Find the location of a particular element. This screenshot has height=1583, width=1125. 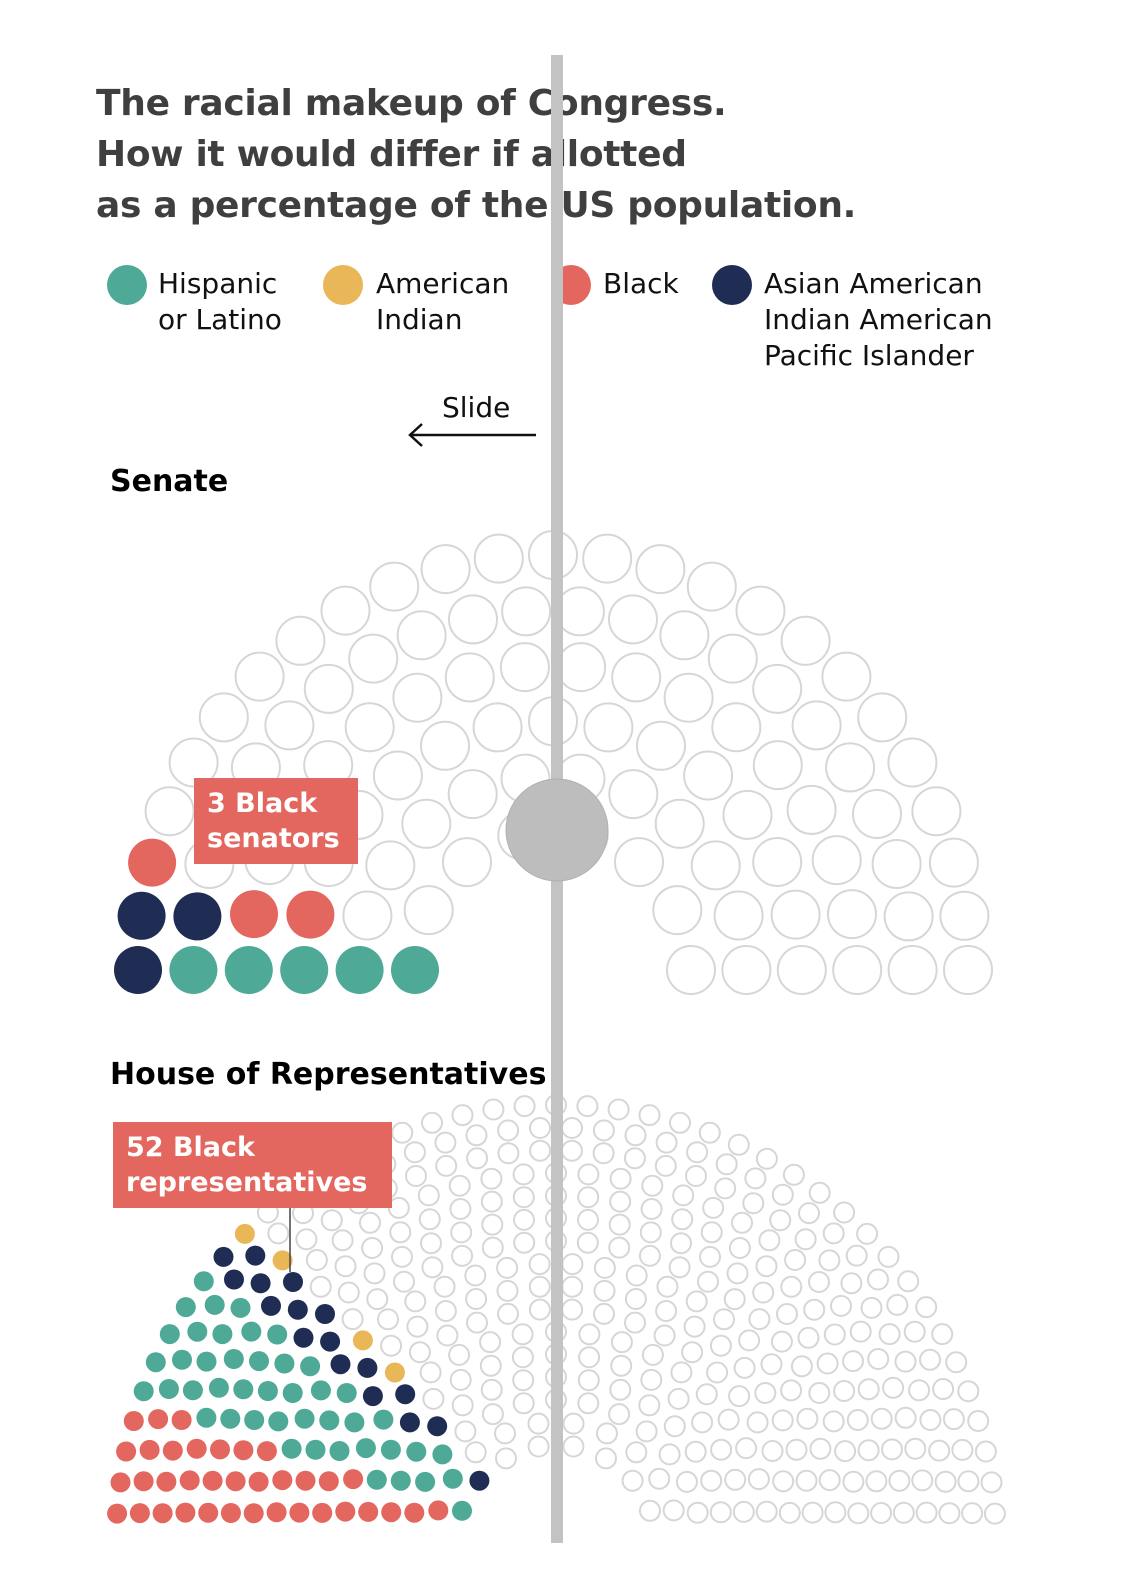

slide-label: Slide is located at coordinates (476, 407).